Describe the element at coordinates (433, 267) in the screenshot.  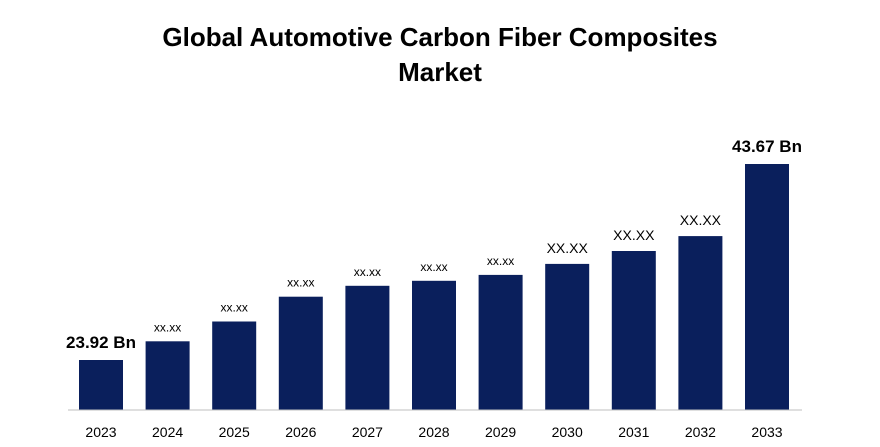
I see `data-label-2028: xx.xx` at that location.